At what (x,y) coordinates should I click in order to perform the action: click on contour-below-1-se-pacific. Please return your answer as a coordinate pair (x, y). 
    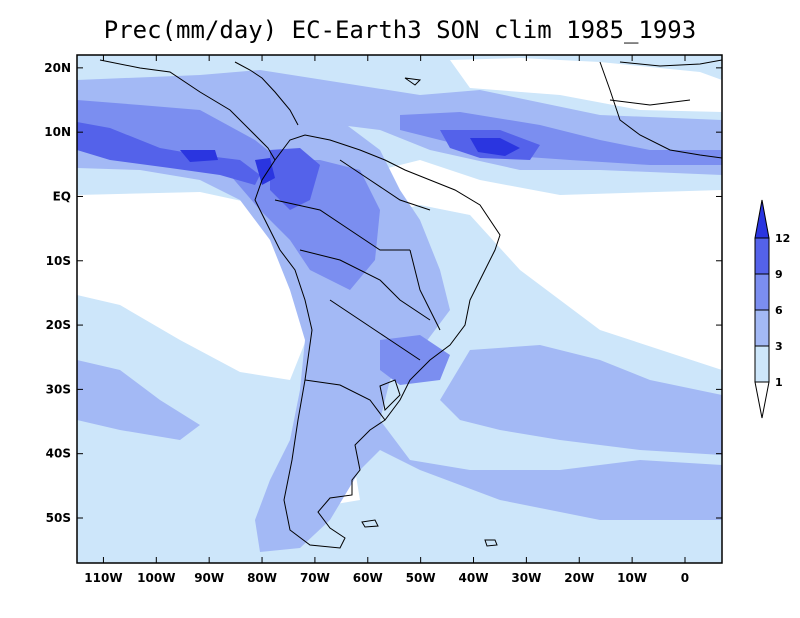
    Looking at the image, I should click on (193, 286).